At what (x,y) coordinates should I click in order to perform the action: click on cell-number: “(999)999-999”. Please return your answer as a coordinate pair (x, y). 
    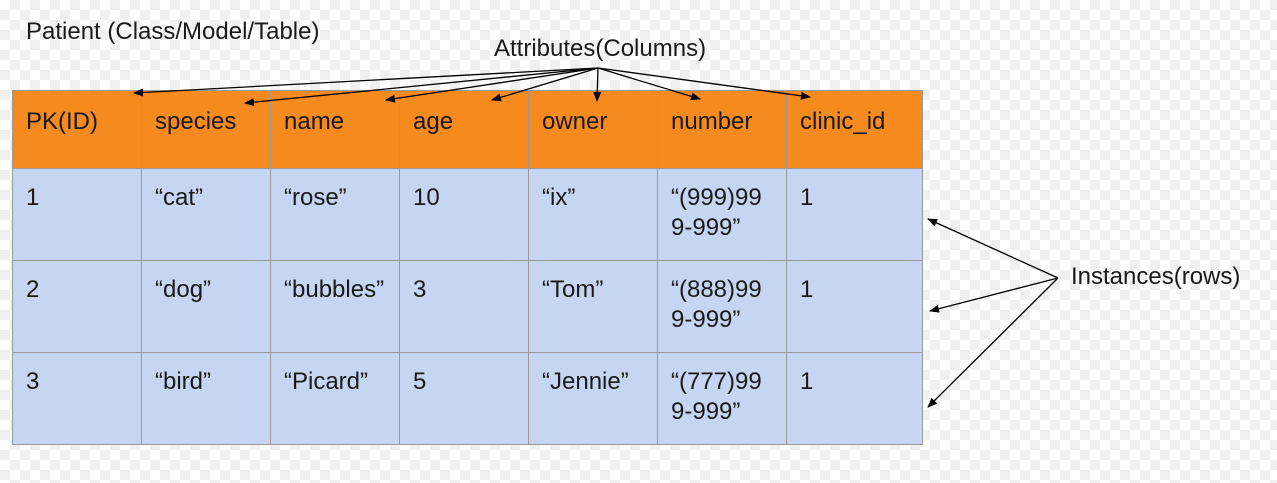
    Looking at the image, I should click on (722, 214).